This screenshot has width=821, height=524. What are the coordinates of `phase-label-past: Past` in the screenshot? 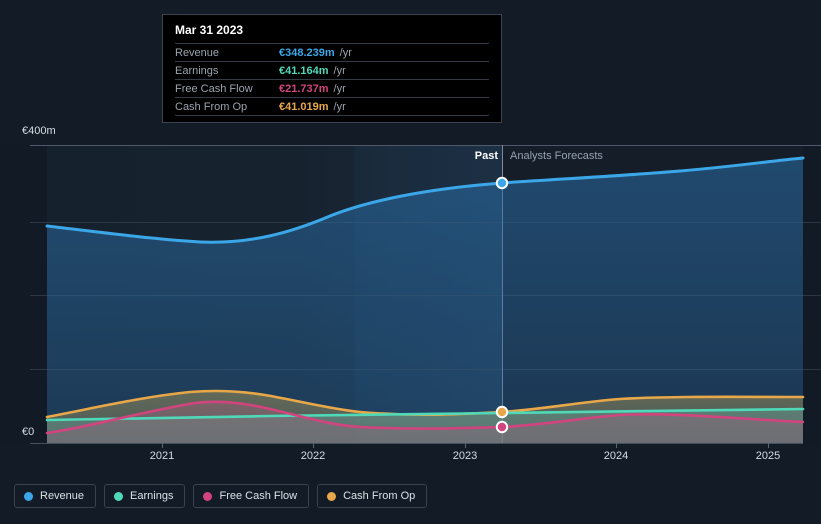 It's located at (486, 156).